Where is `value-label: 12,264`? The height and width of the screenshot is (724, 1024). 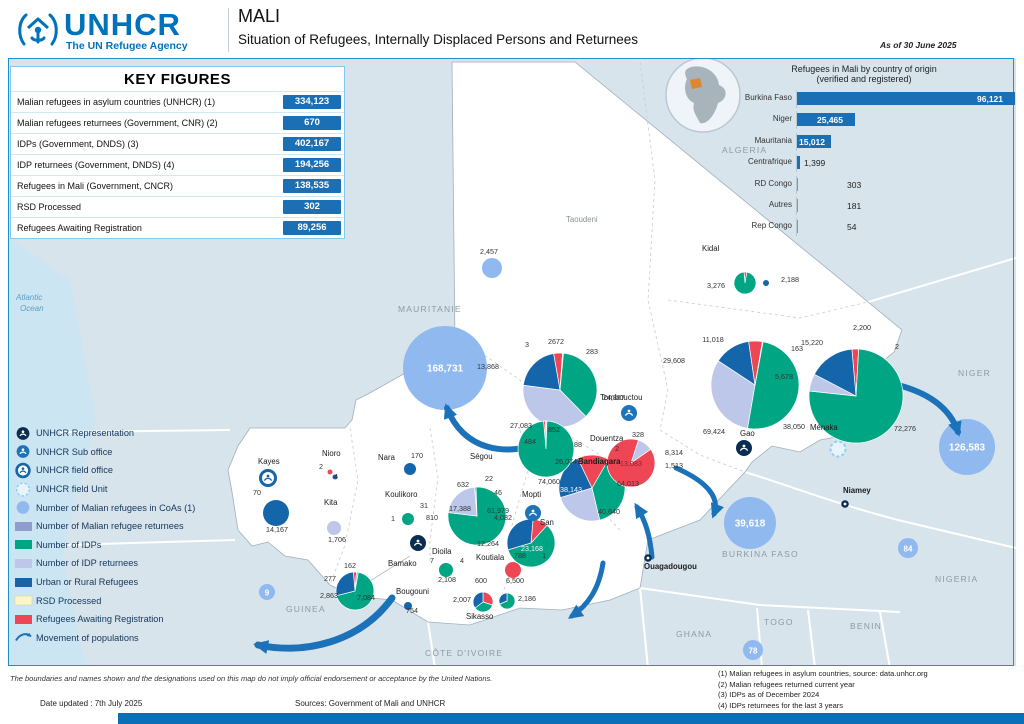 value-label: 12,264 is located at coordinates (488, 543).